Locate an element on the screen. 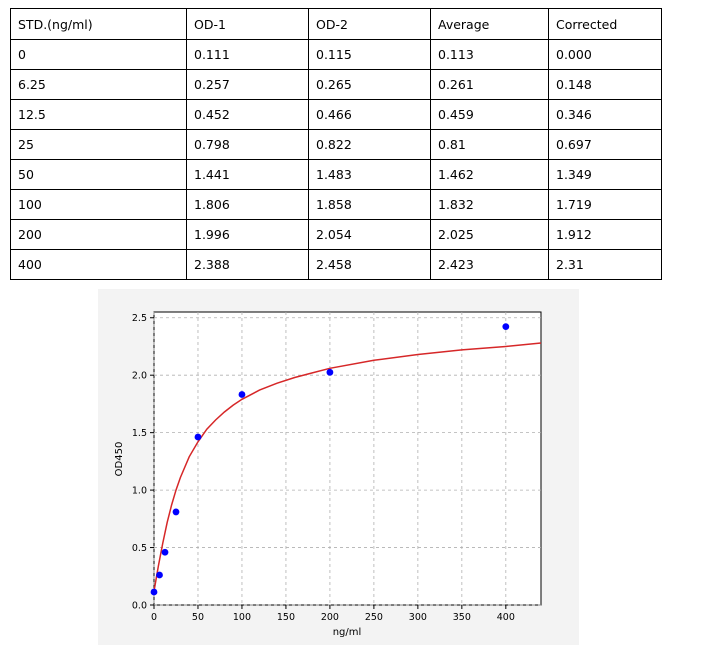 The image size is (702, 645). cell-average: 0.261 is located at coordinates (489, 84).